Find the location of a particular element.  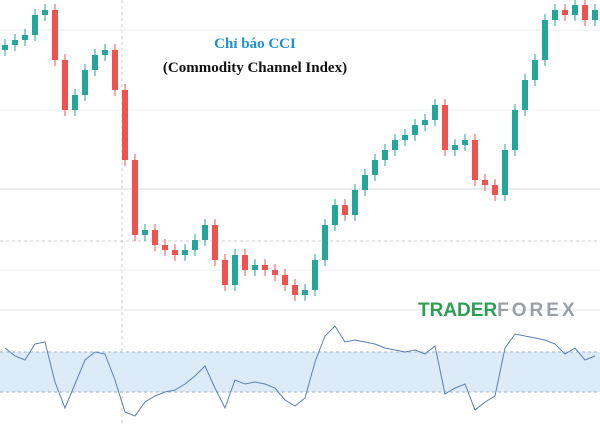

subtitle: (Commodity Channel Index) is located at coordinates (255, 68).